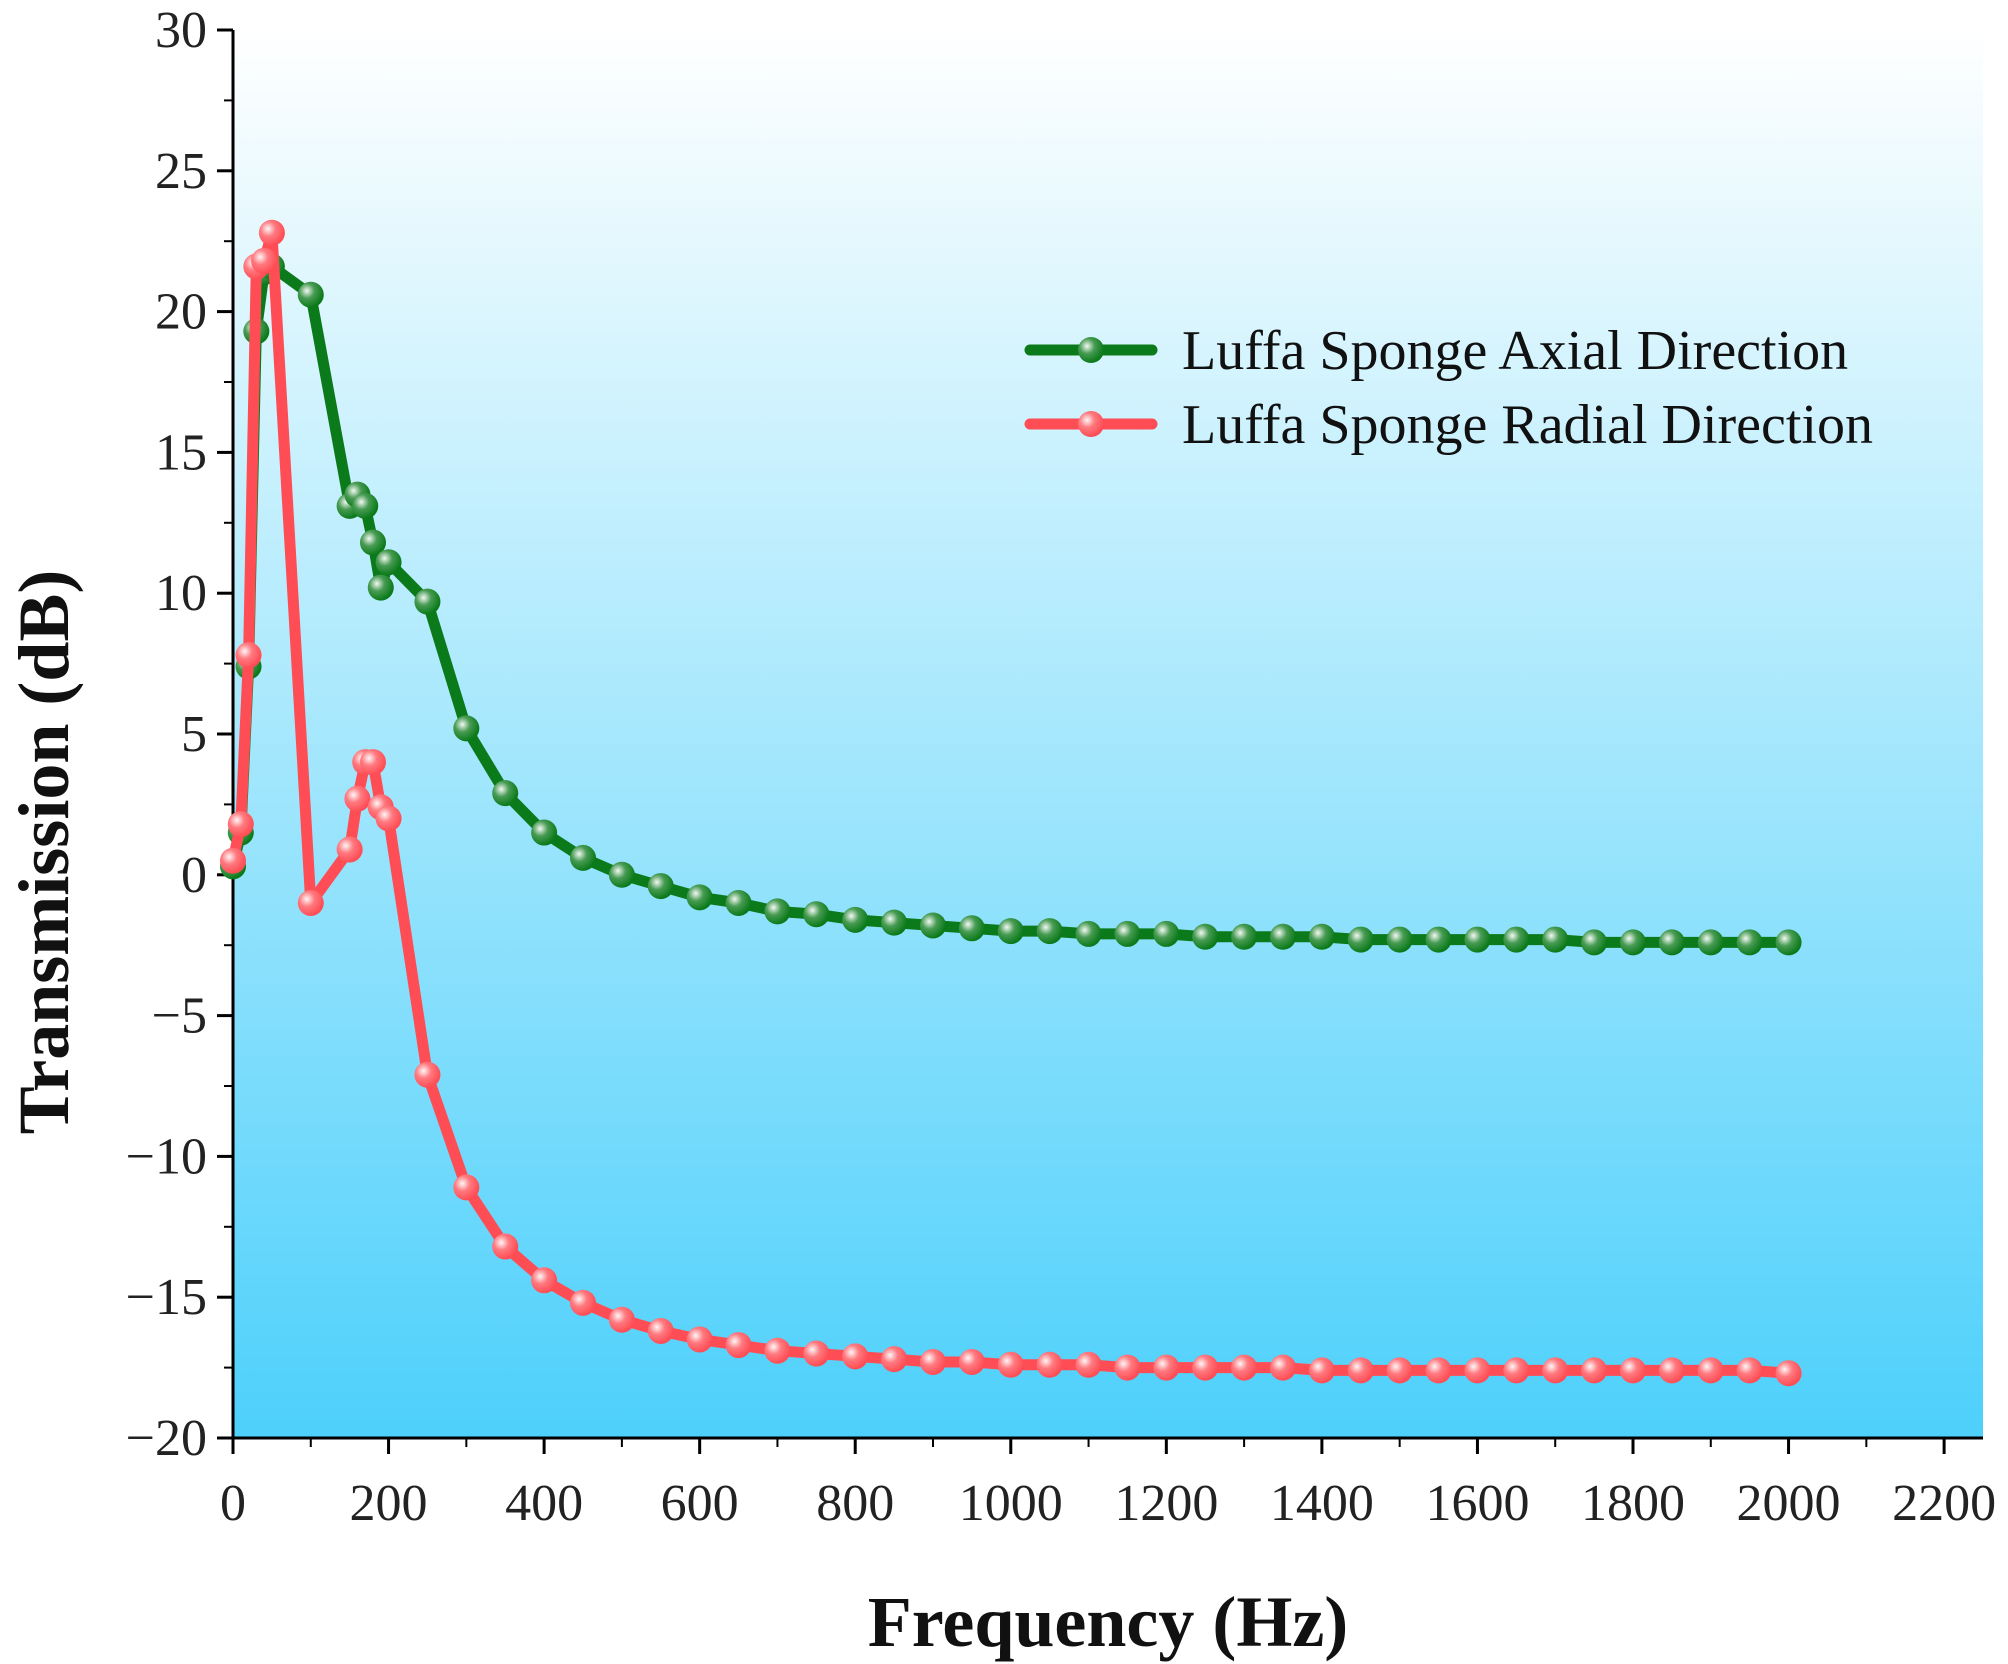 The image size is (2008, 1664). Describe the element at coordinates (1108, 1622) in the screenshot. I see `x-axis-title: Frequency (Hz)` at that location.